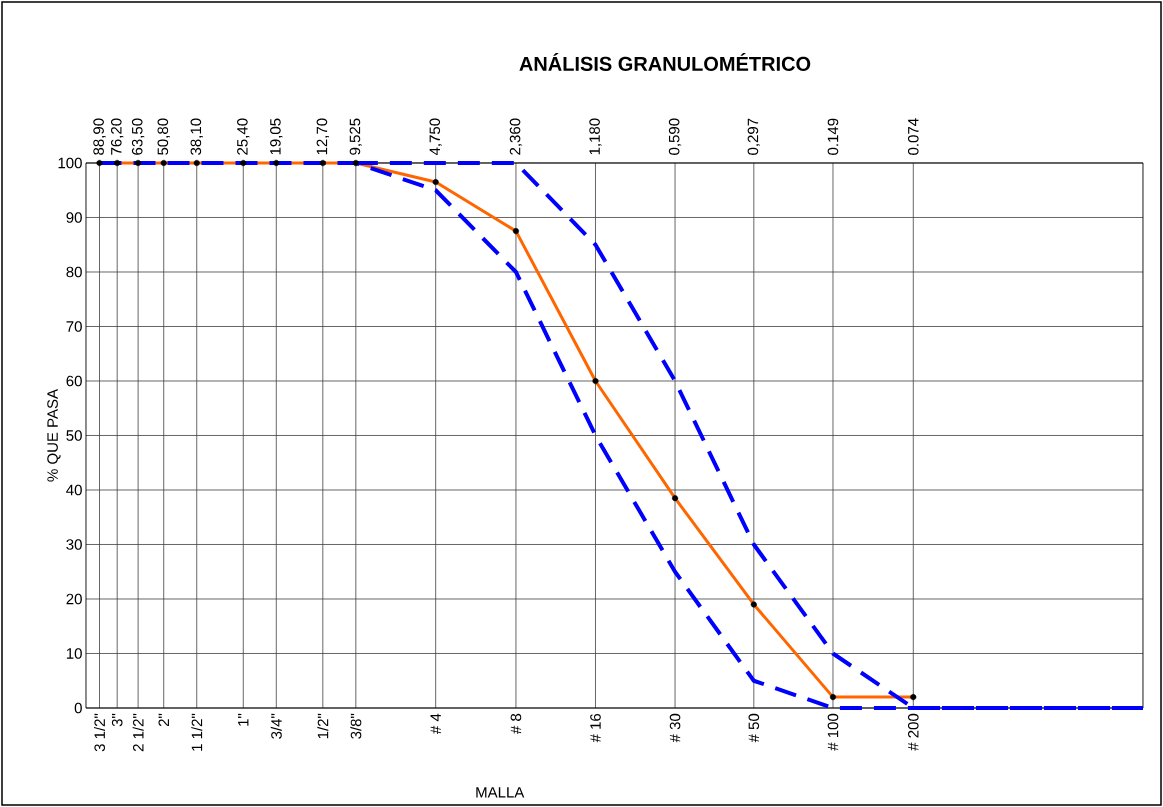 Image resolution: width=1163 pixels, height=807 pixels. What do you see at coordinates (78, 708) in the screenshot?
I see `y-tick-label: 0` at bounding box center [78, 708].